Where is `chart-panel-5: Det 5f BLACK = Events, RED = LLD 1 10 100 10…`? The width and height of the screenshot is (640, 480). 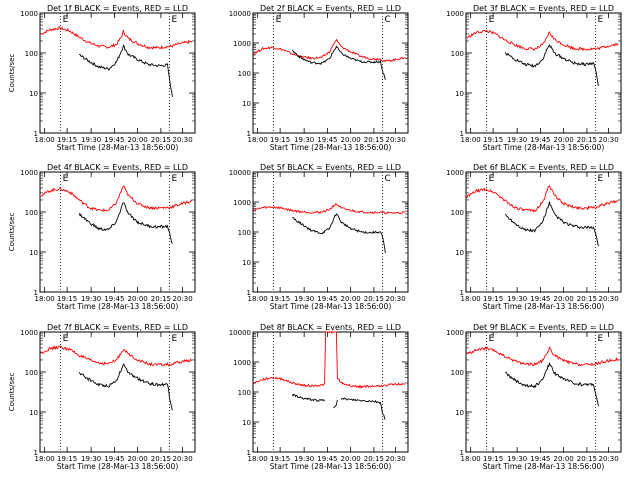
chart-panel-5: Det 5f BLACK = Events, RED = LLD 1 10 100 10… is located at coordinates (318, 237).